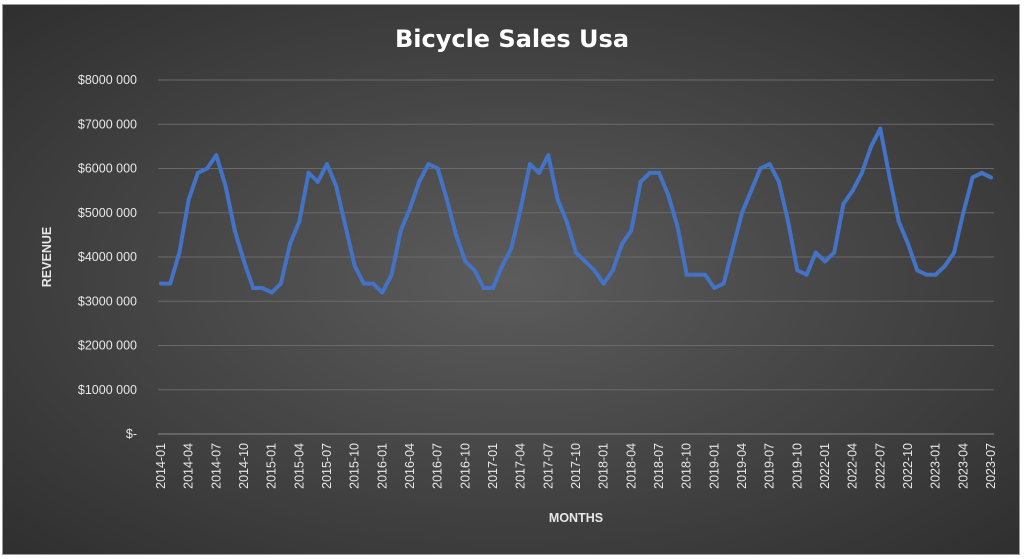 This screenshot has width=1024, height=559. I want to click on x-tick-label: 2023-01, so click(936, 466).